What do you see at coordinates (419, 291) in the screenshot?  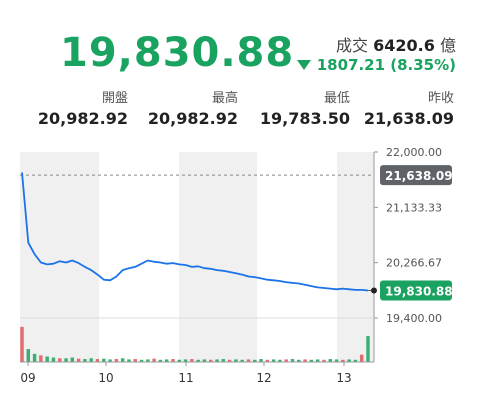 I see `last-value-badge-label: 19,830.88` at bounding box center [419, 291].